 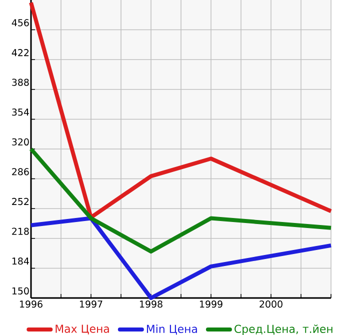 What do you see at coordinates (283, 329) in the screenshot?
I see `legend-label: Сред.Цена, т.йен` at bounding box center [283, 329].